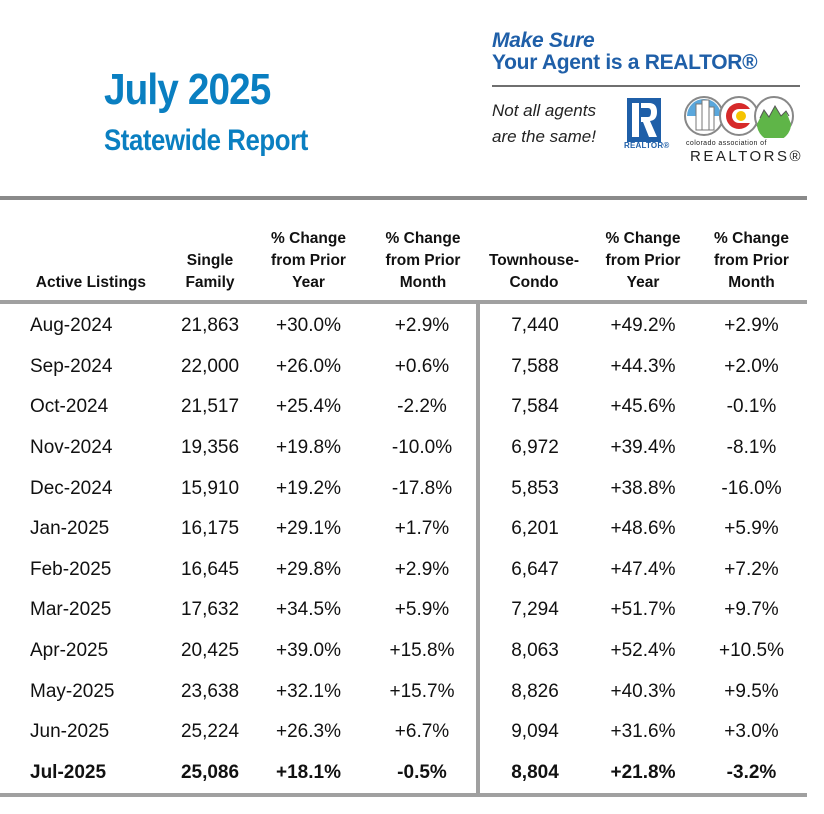 The image size is (824, 814). What do you see at coordinates (533, 610) in the screenshot?
I see `townhouse-condo-count: 7,294` at bounding box center [533, 610].